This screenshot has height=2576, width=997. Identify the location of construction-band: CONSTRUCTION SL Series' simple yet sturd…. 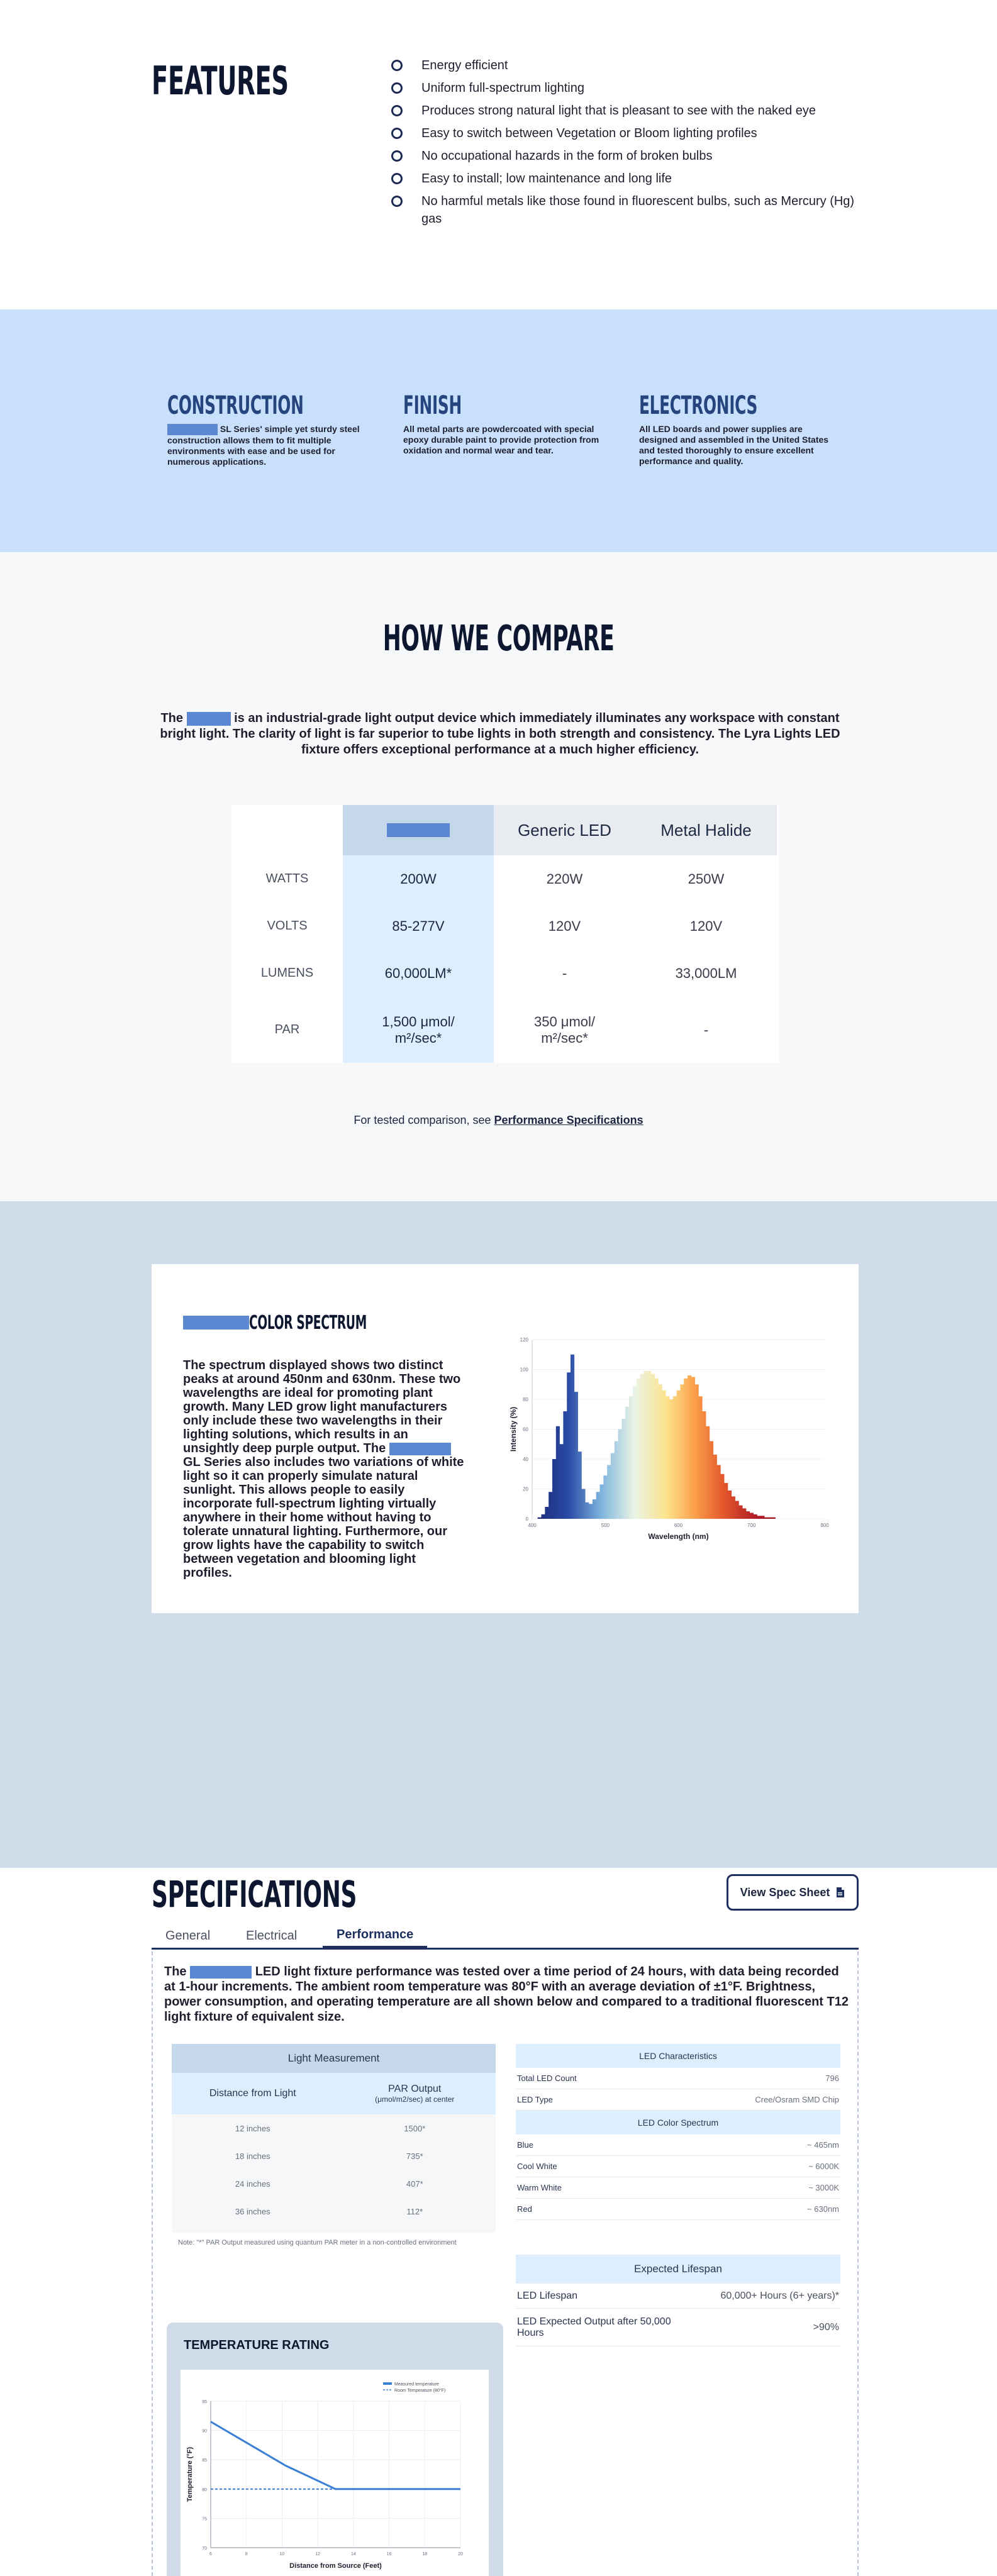
(498, 430).